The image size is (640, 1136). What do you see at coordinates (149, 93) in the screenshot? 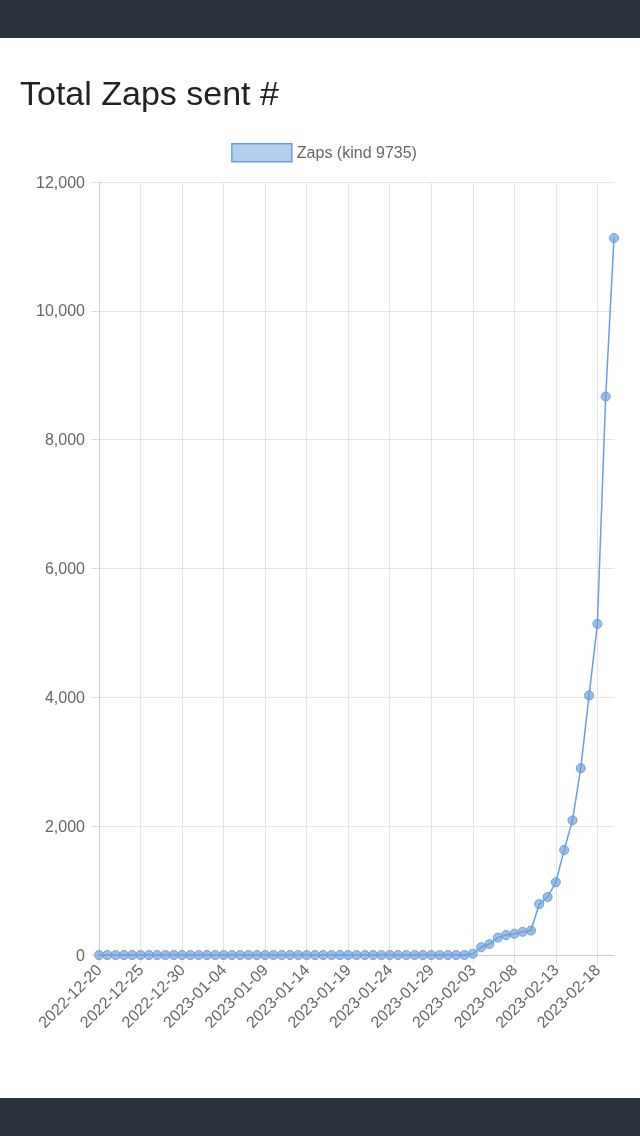
I see `chart-title: Total Zaps sent #` at bounding box center [149, 93].